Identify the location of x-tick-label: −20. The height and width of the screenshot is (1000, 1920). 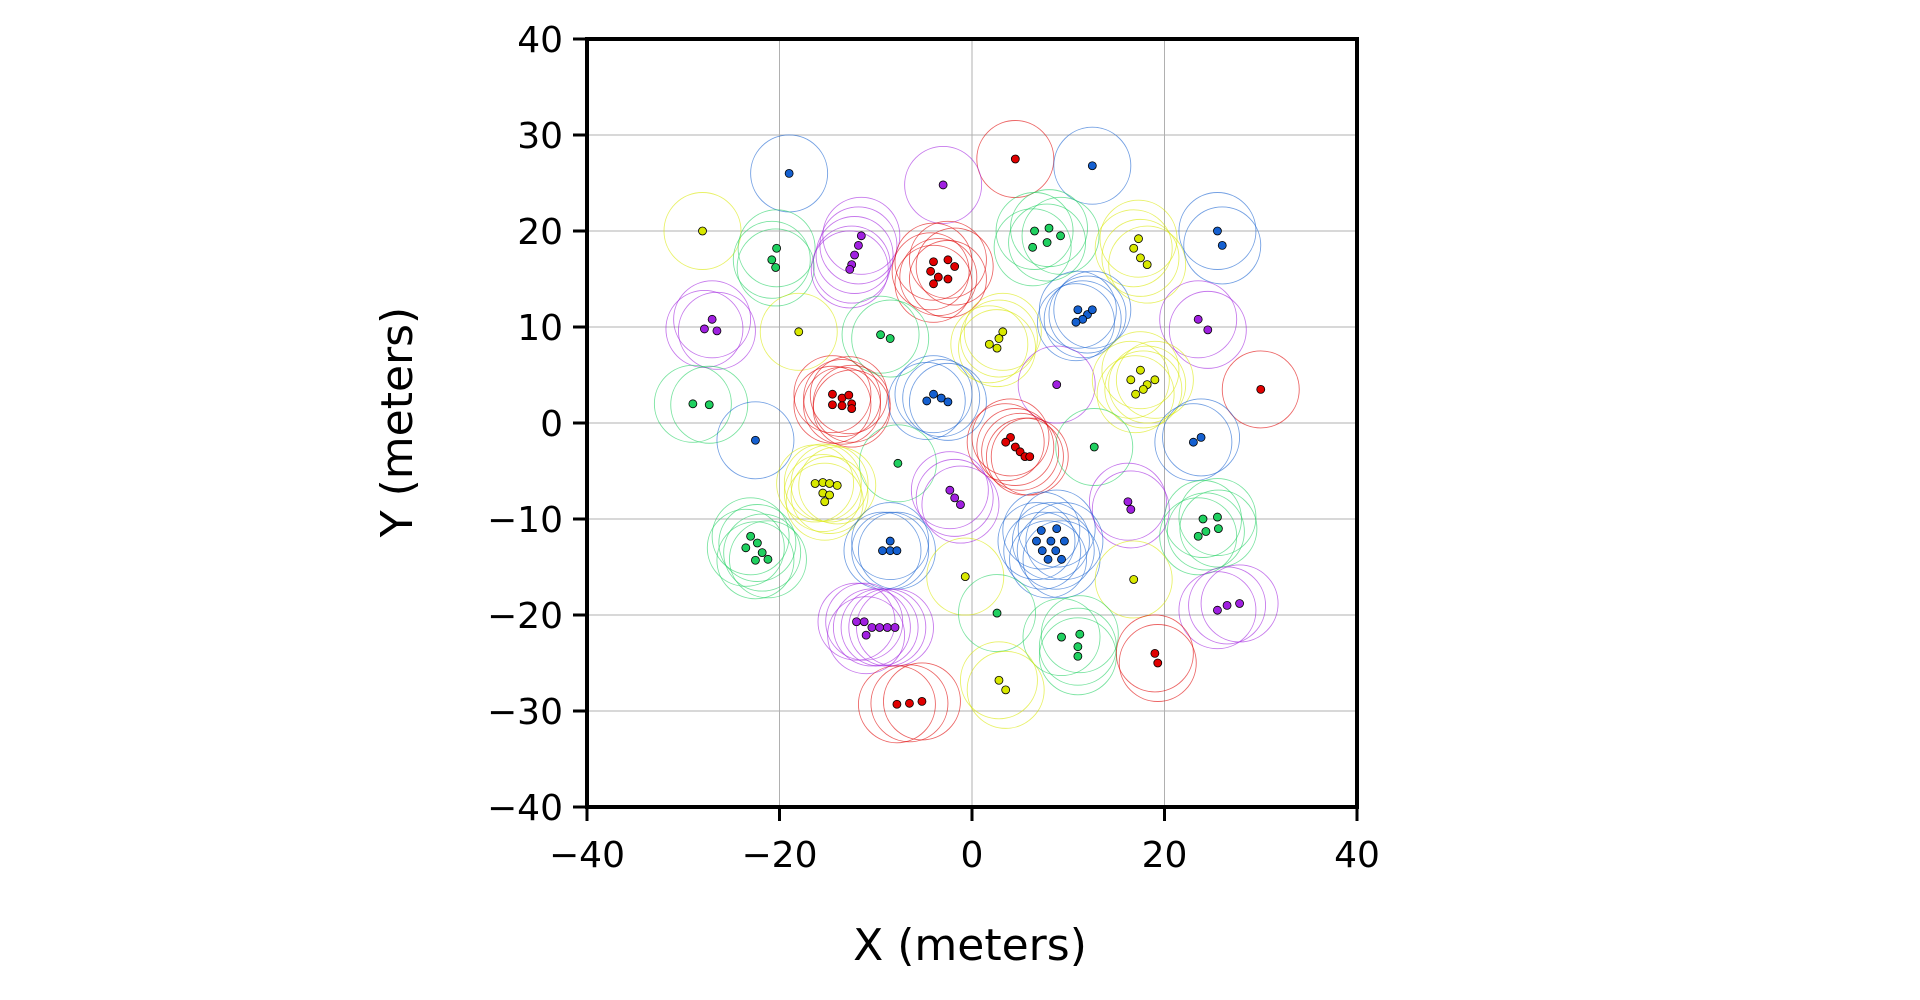
(780, 855).